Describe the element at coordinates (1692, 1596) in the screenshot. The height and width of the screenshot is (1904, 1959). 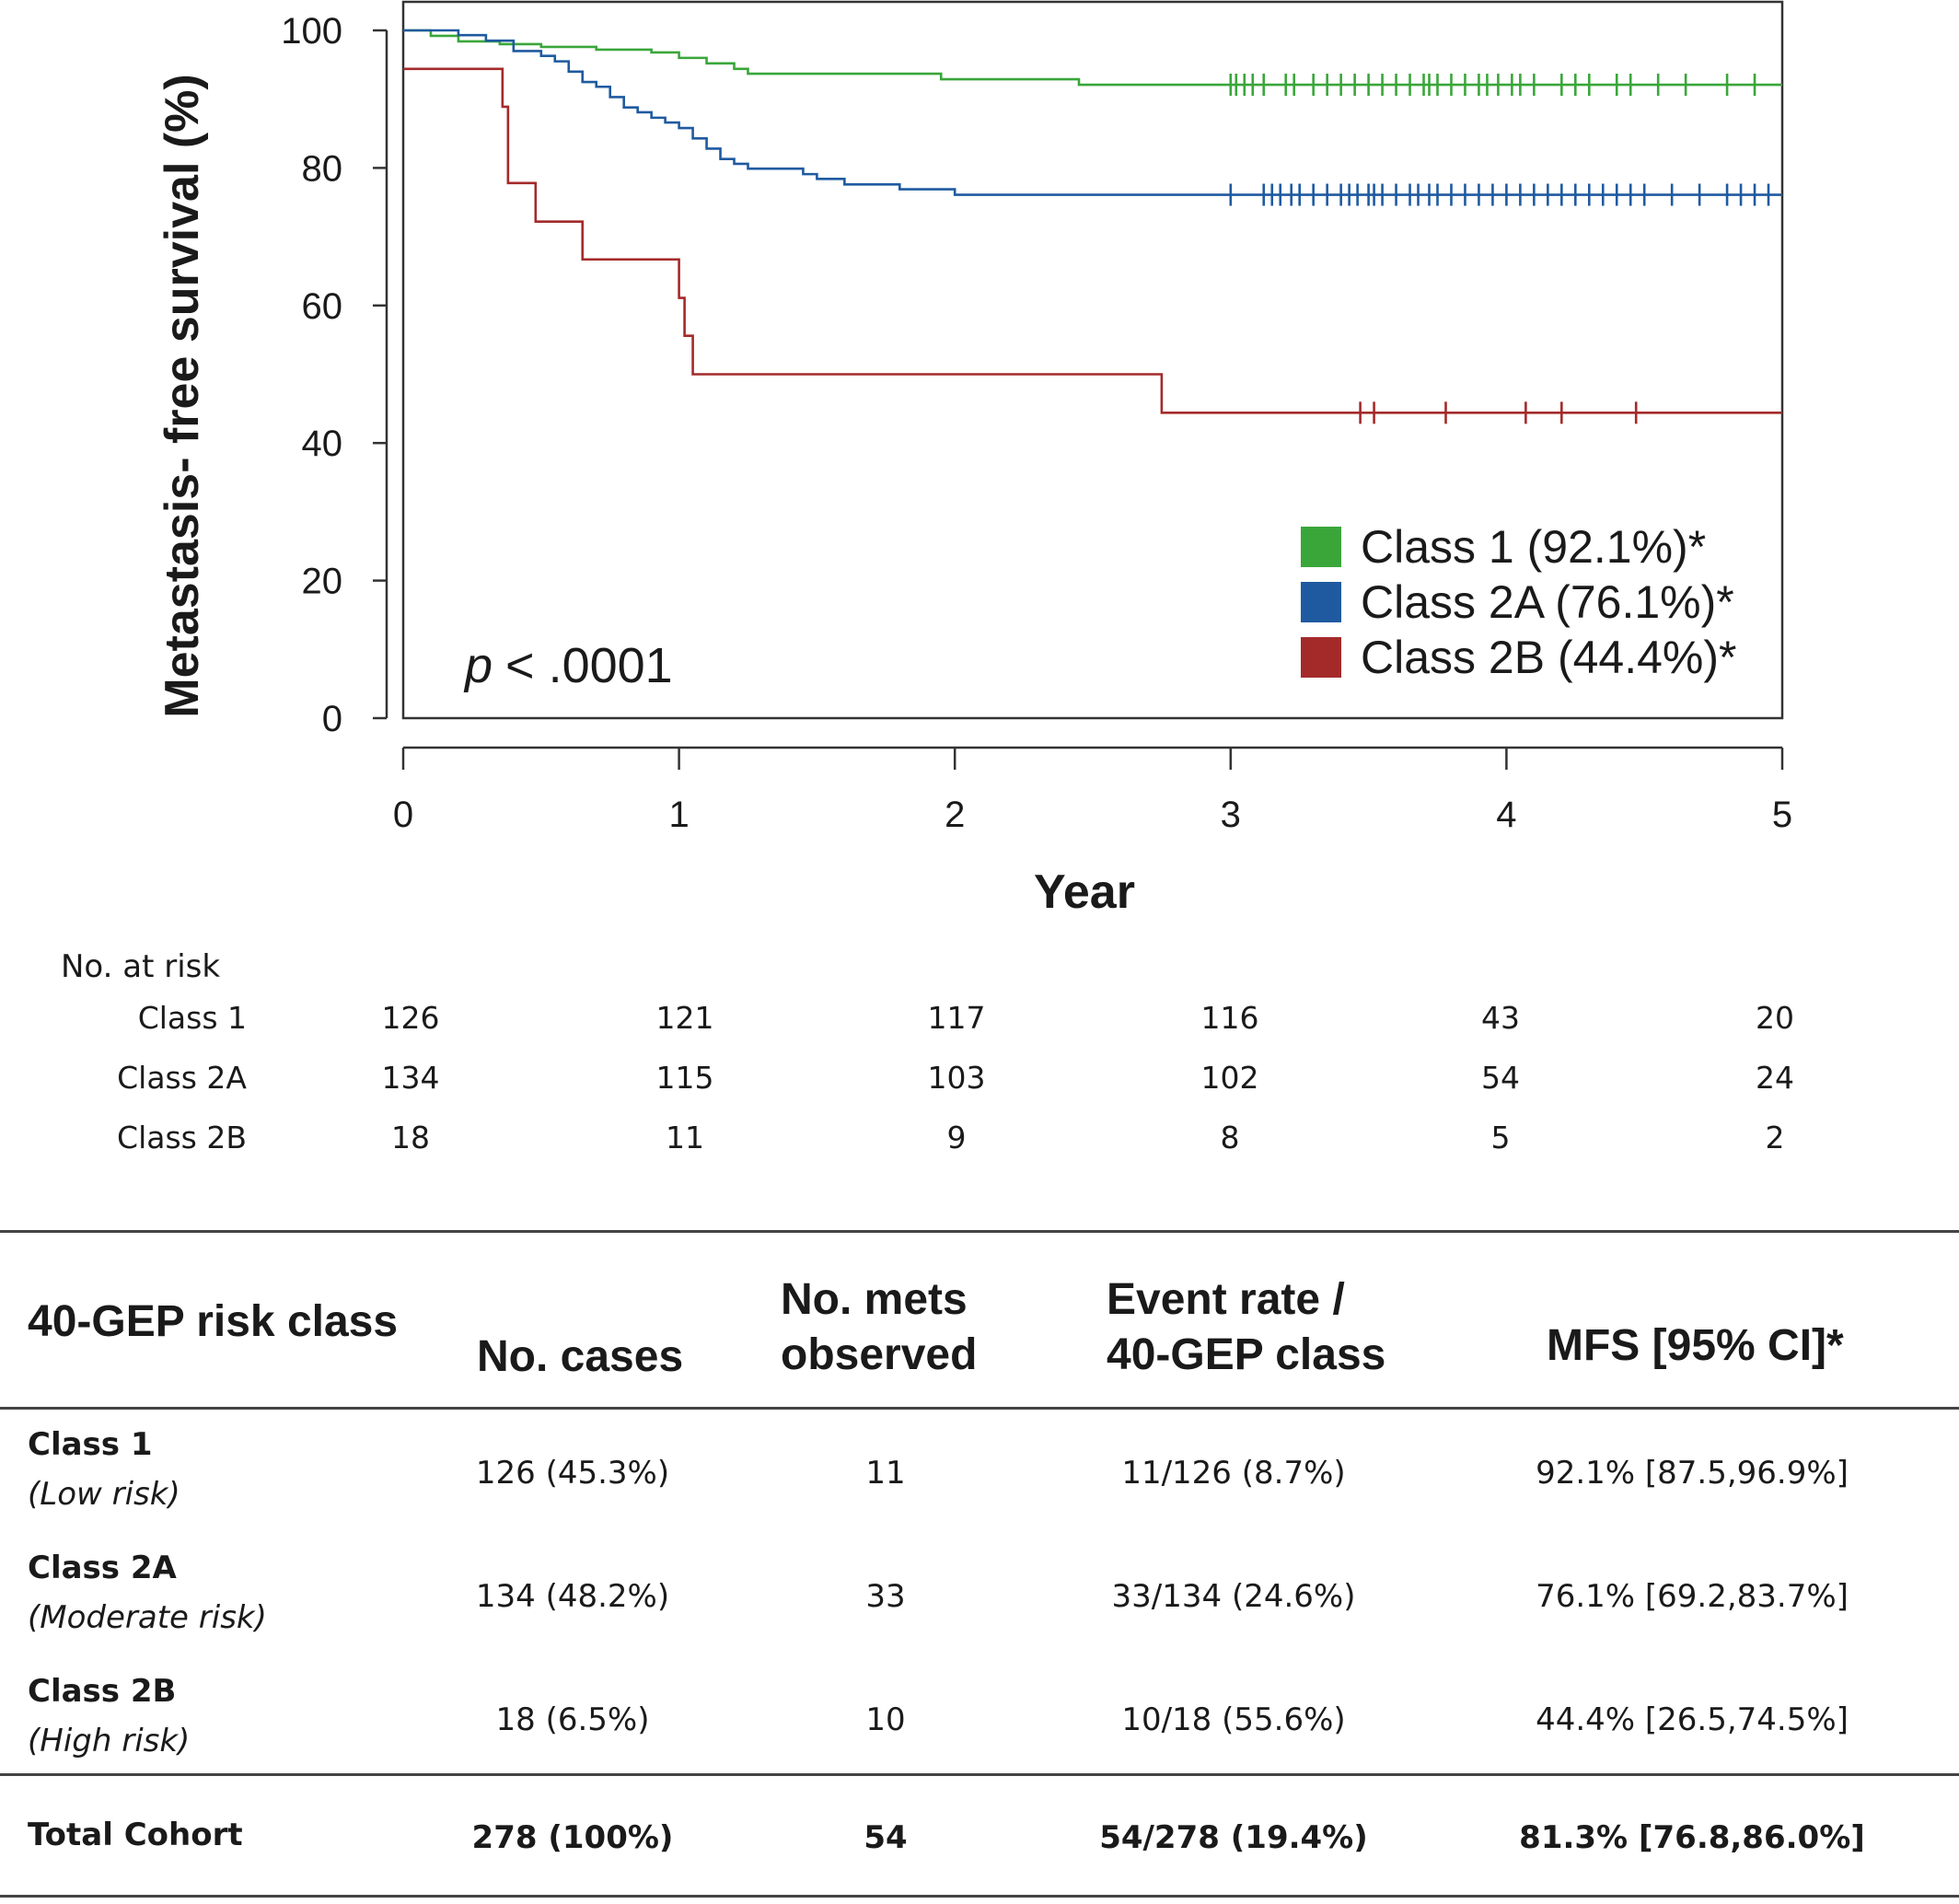
I see `cell-mfs: 76.1% [69.2,83.7%]` at that location.